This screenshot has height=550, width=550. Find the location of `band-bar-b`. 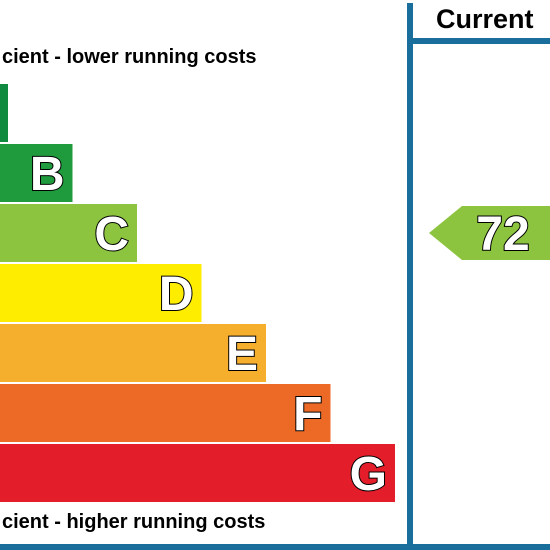

band-bar-b is located at coordinates (36, 173).